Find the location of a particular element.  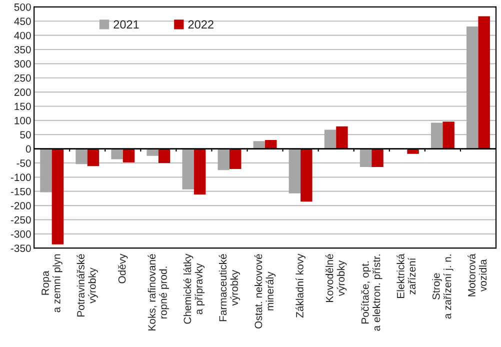

x-tick-label: Chemické látky a přípravky is located at coordinates (194, 289).